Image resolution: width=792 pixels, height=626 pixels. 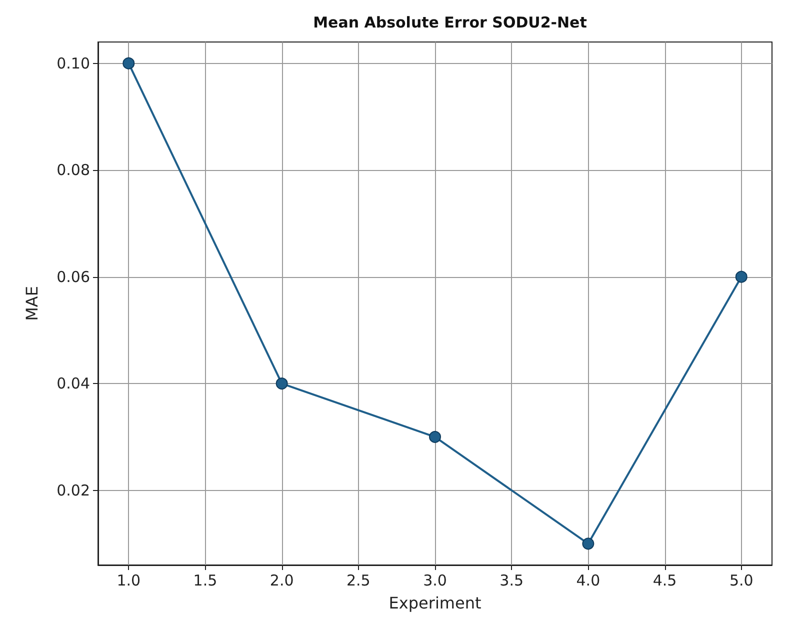 What do you see at coordinates (73, 383) in the screenshot?
I see `y-tick-label: 0.04` at bounding box center [73, 383].